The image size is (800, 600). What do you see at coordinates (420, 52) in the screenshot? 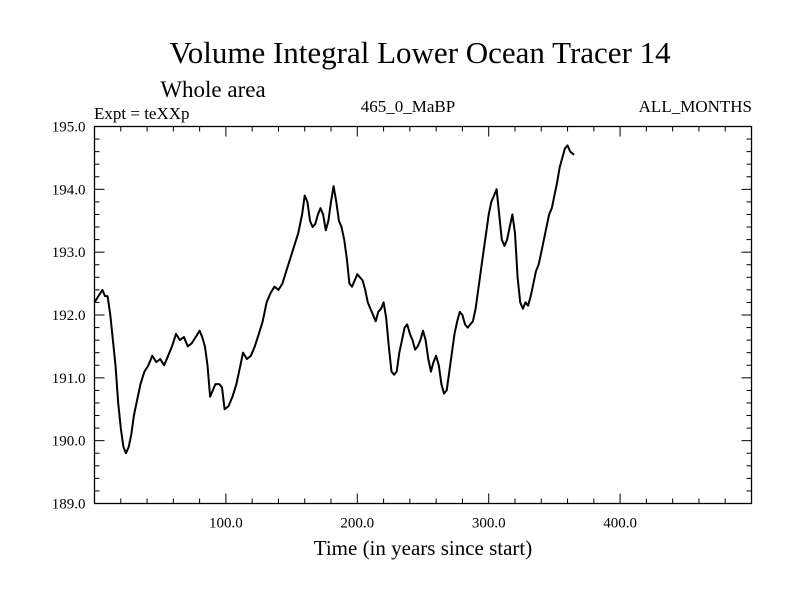
I see `chart-title: Volume Integral Lower Ocean Tracer 14` at bounding box center [420, 52].